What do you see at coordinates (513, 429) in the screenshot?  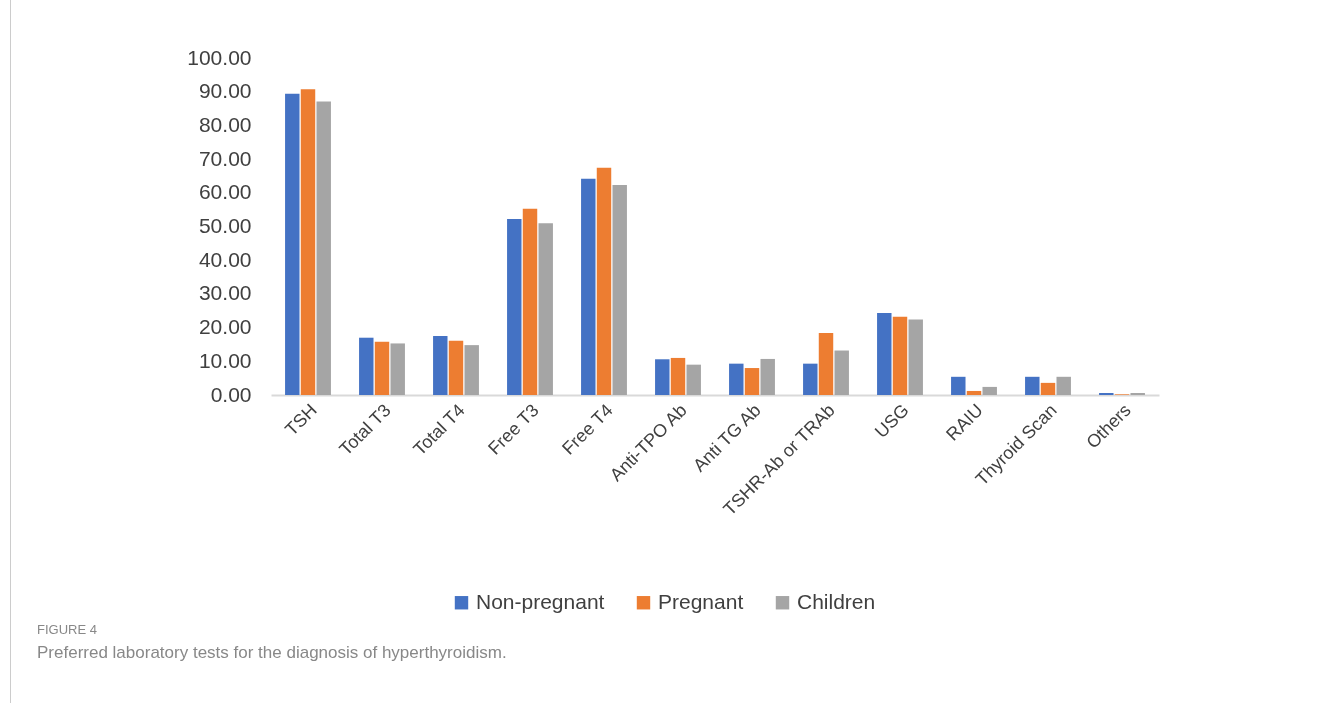 I see `x-tick-label: Free T3` at bounding box center [513, 429].